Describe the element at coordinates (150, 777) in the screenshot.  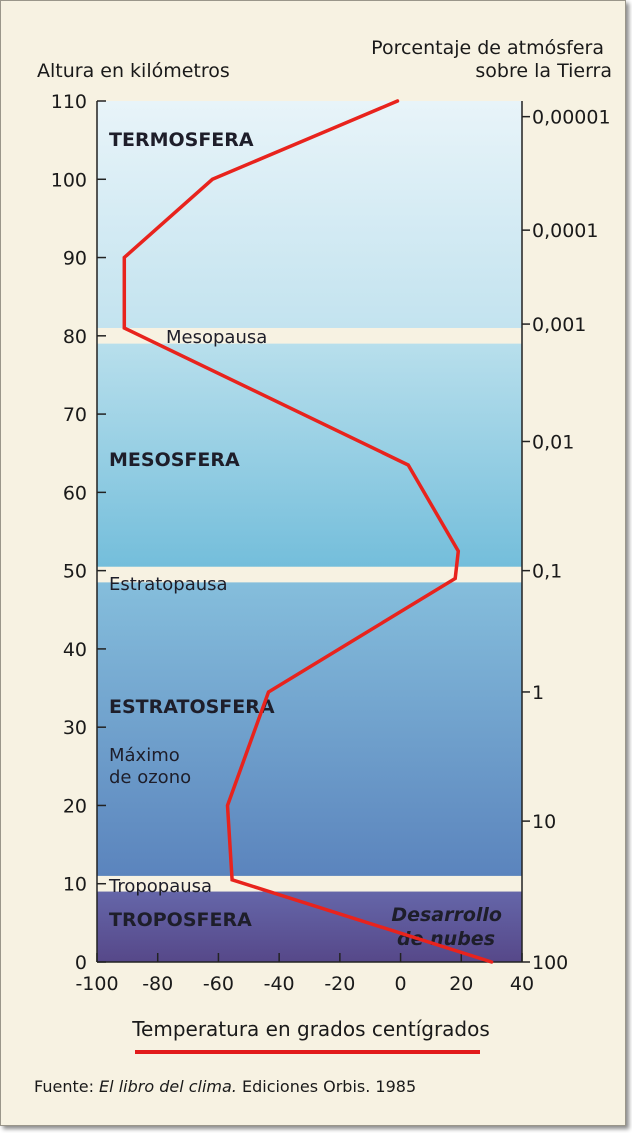
I see `ozone-note-line2: de ozono` at that location.